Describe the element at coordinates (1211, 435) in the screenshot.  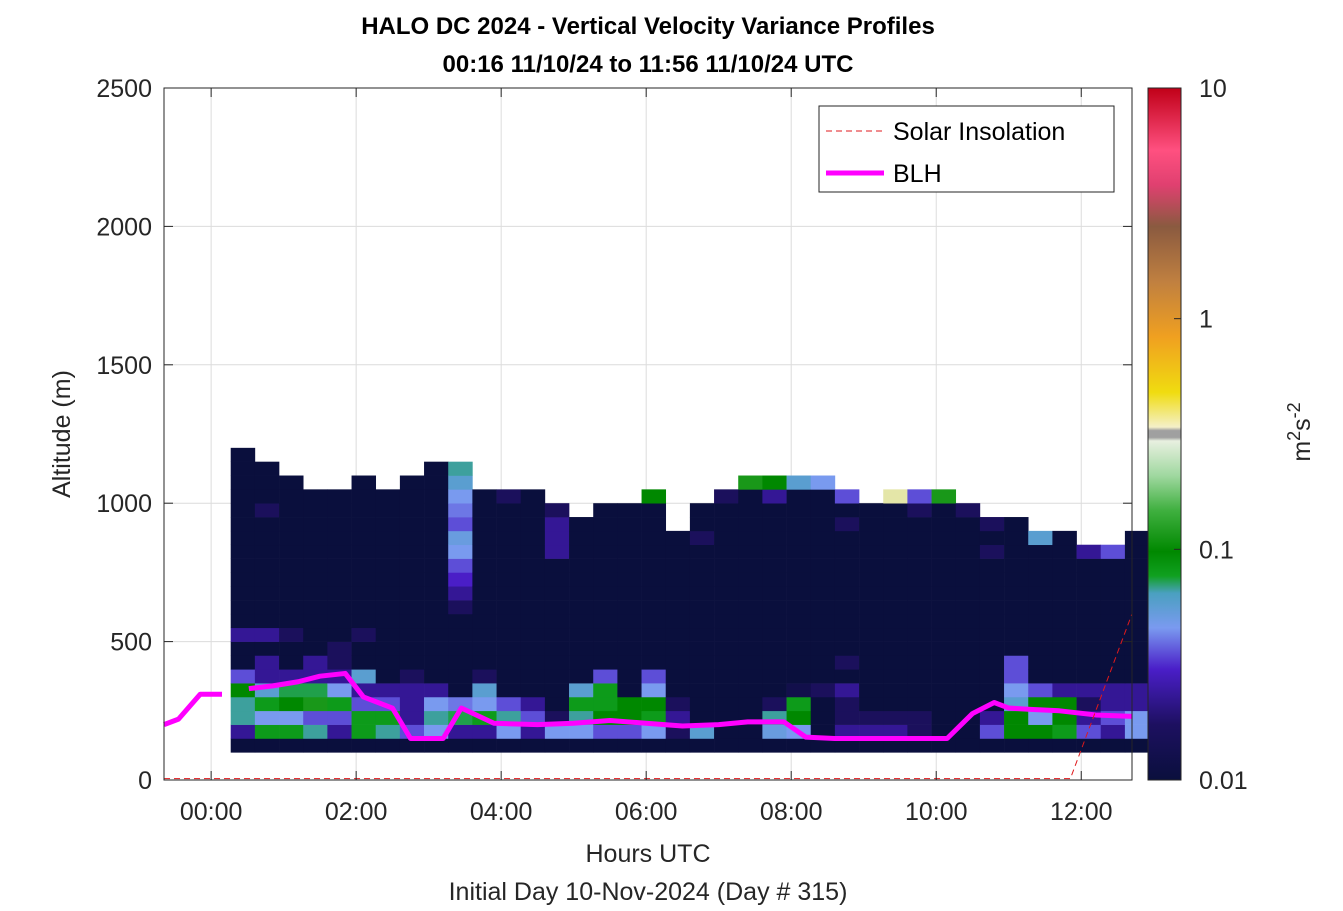
I see `colorbar-ticks: 0.01 0.1 1 10` at that location.